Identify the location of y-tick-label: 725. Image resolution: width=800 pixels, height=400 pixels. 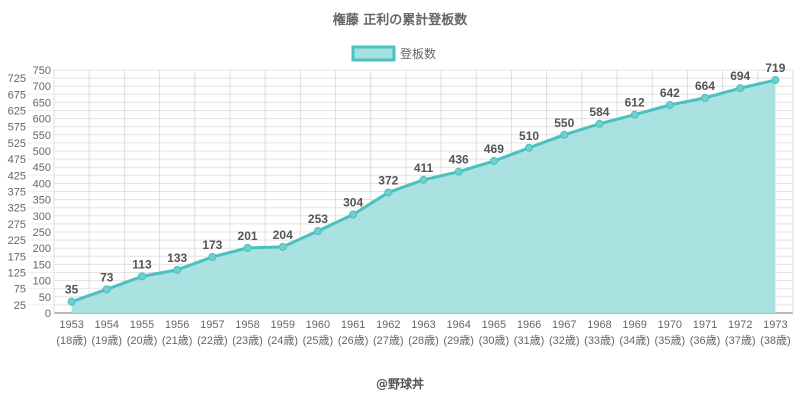
(17, 79).